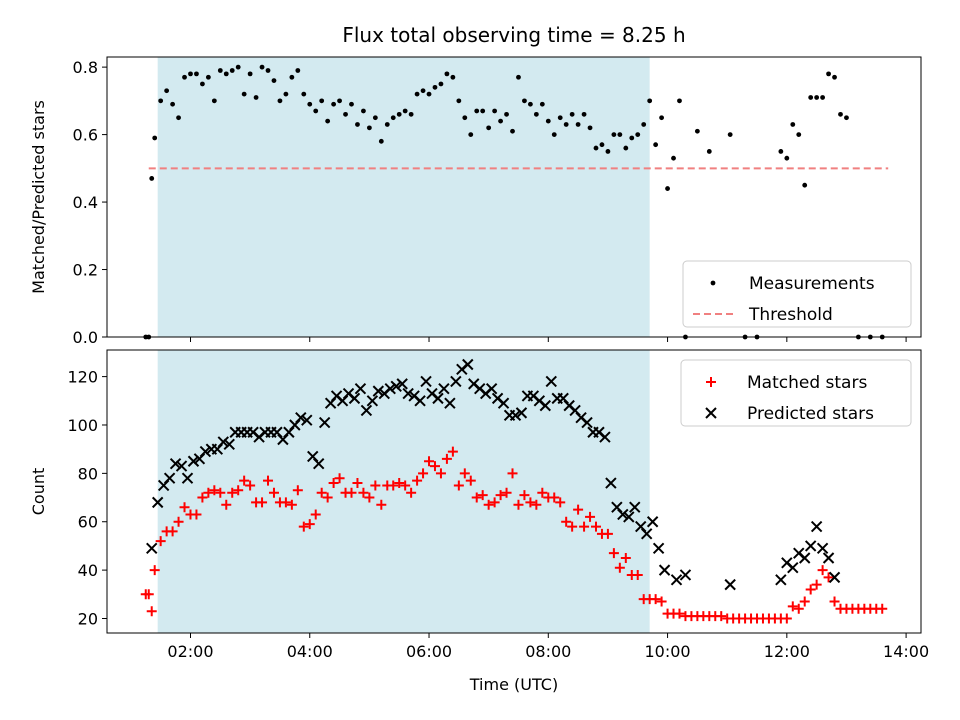  What do you see at coordinates (787, 651) in the screenshot?
I see `x-tick-label: 12:00` at bounding box center [787, 651].